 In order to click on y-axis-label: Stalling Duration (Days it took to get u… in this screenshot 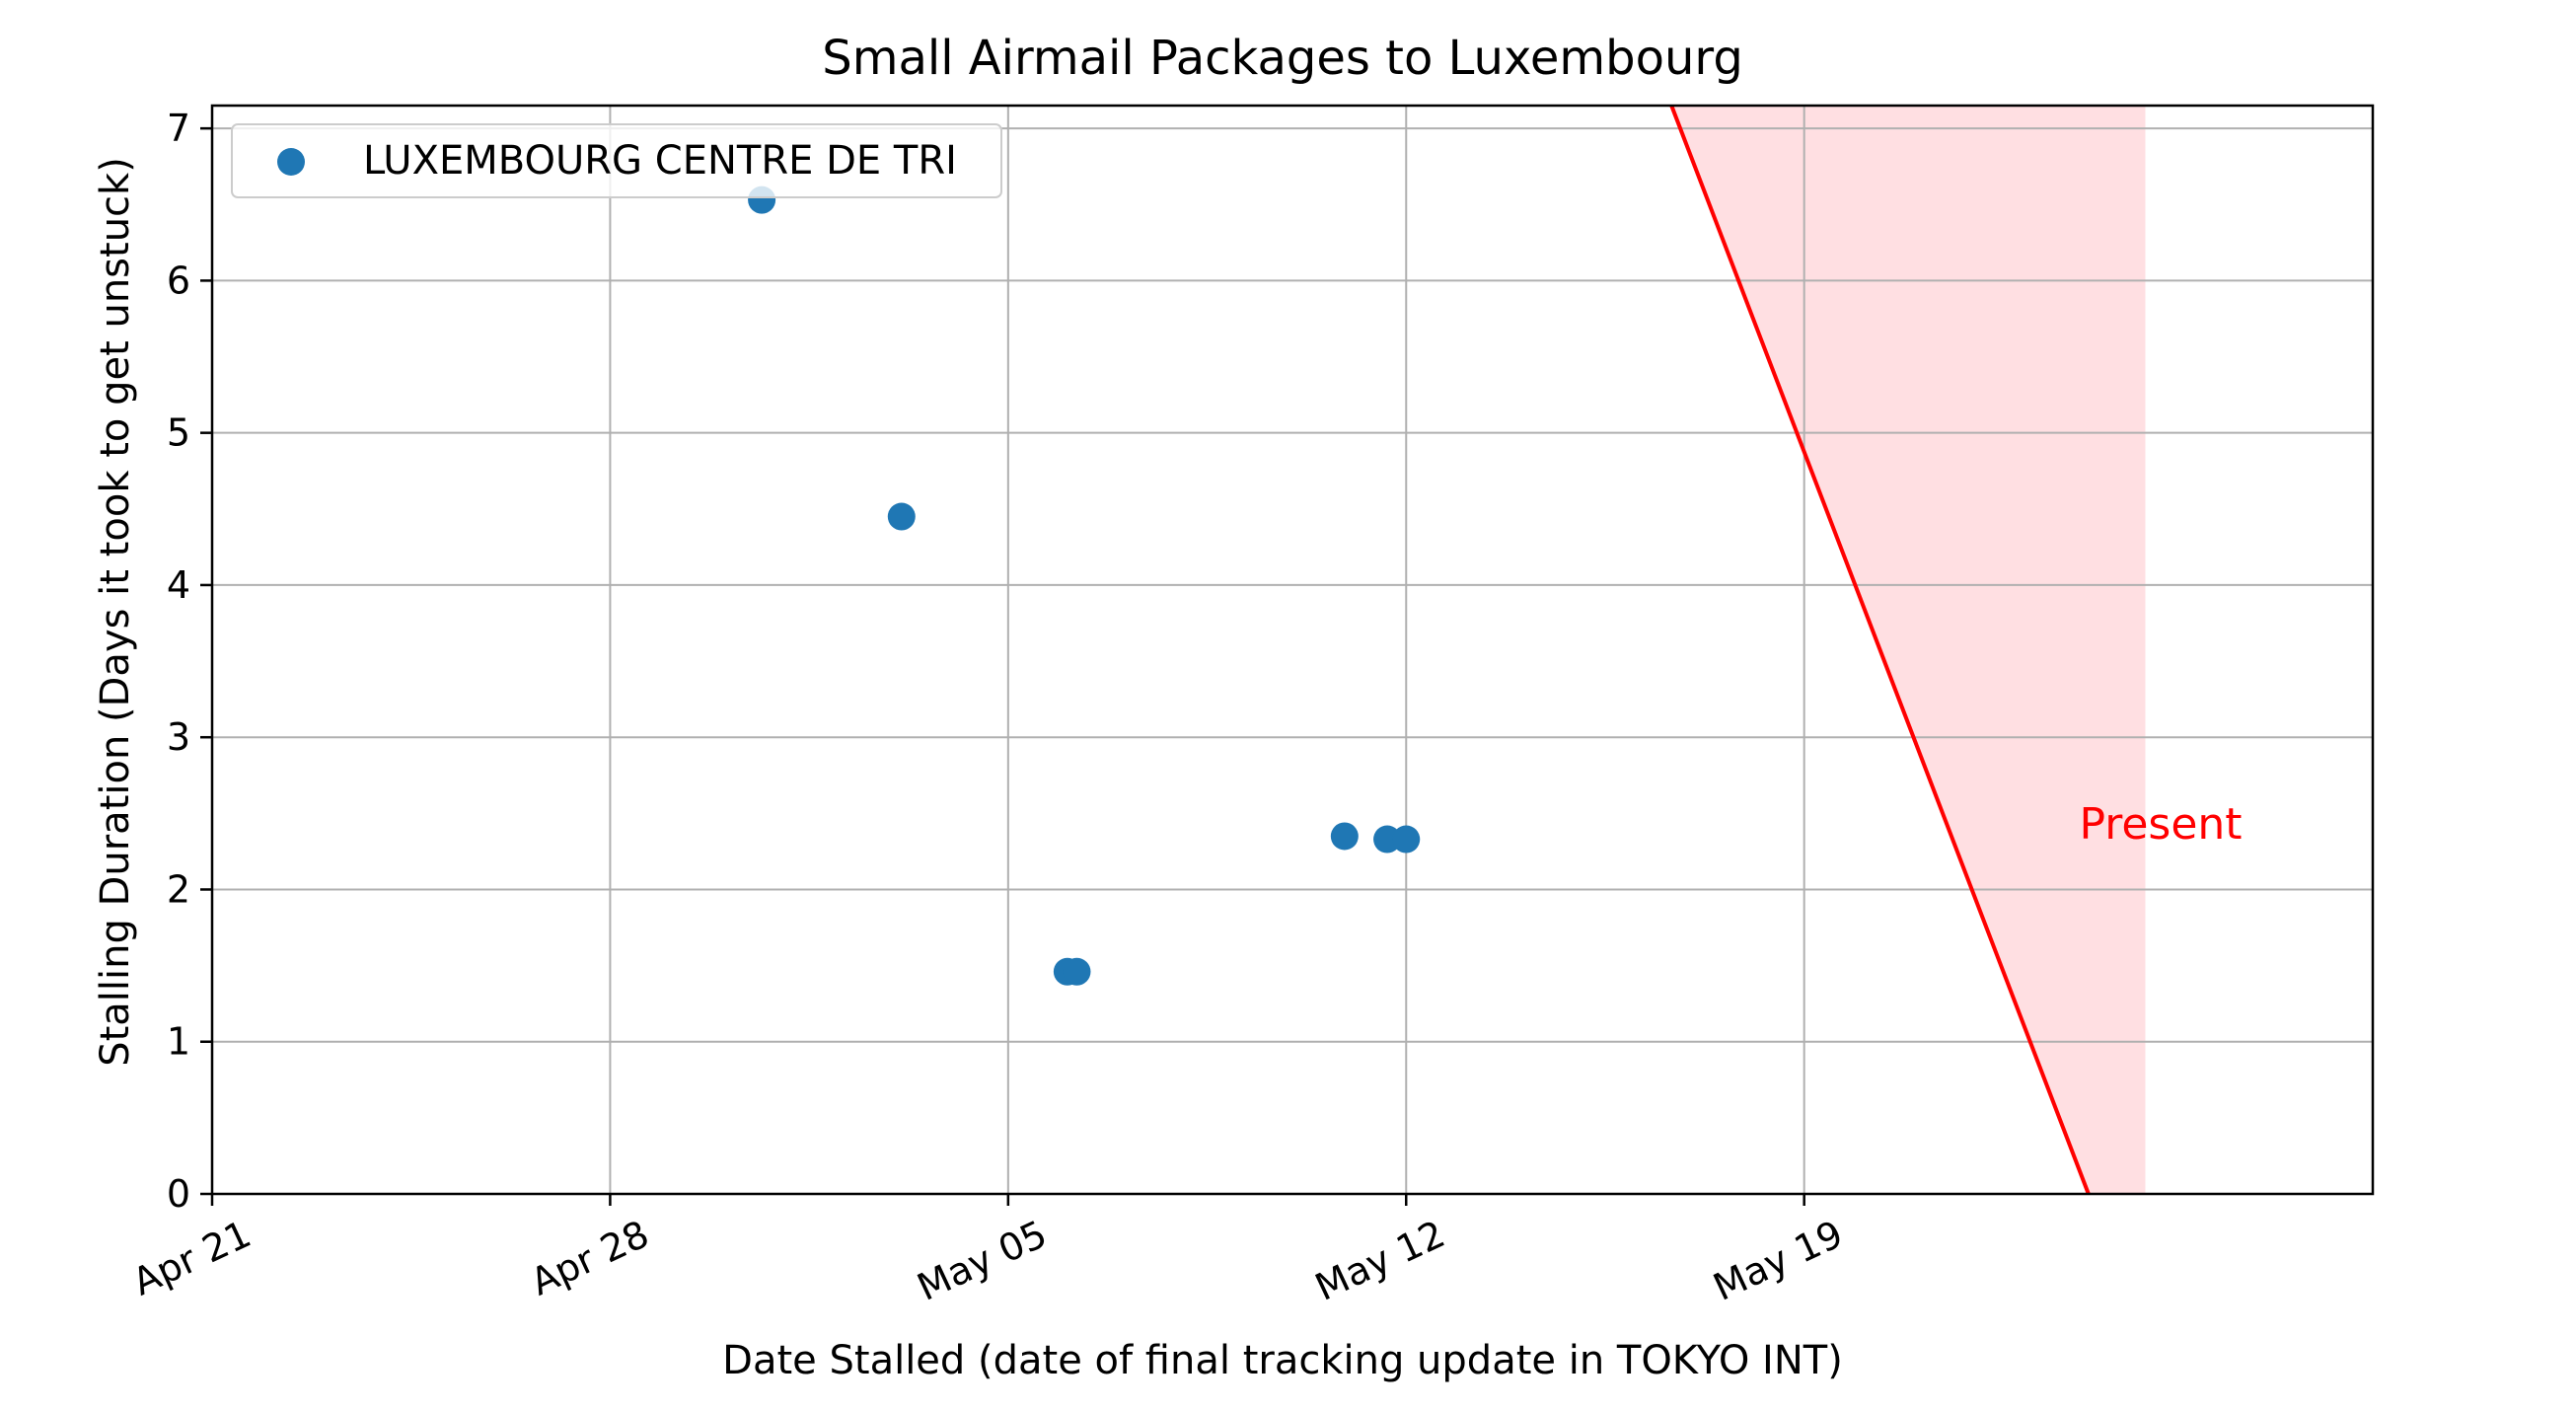, I will do `click(115, 612)`.